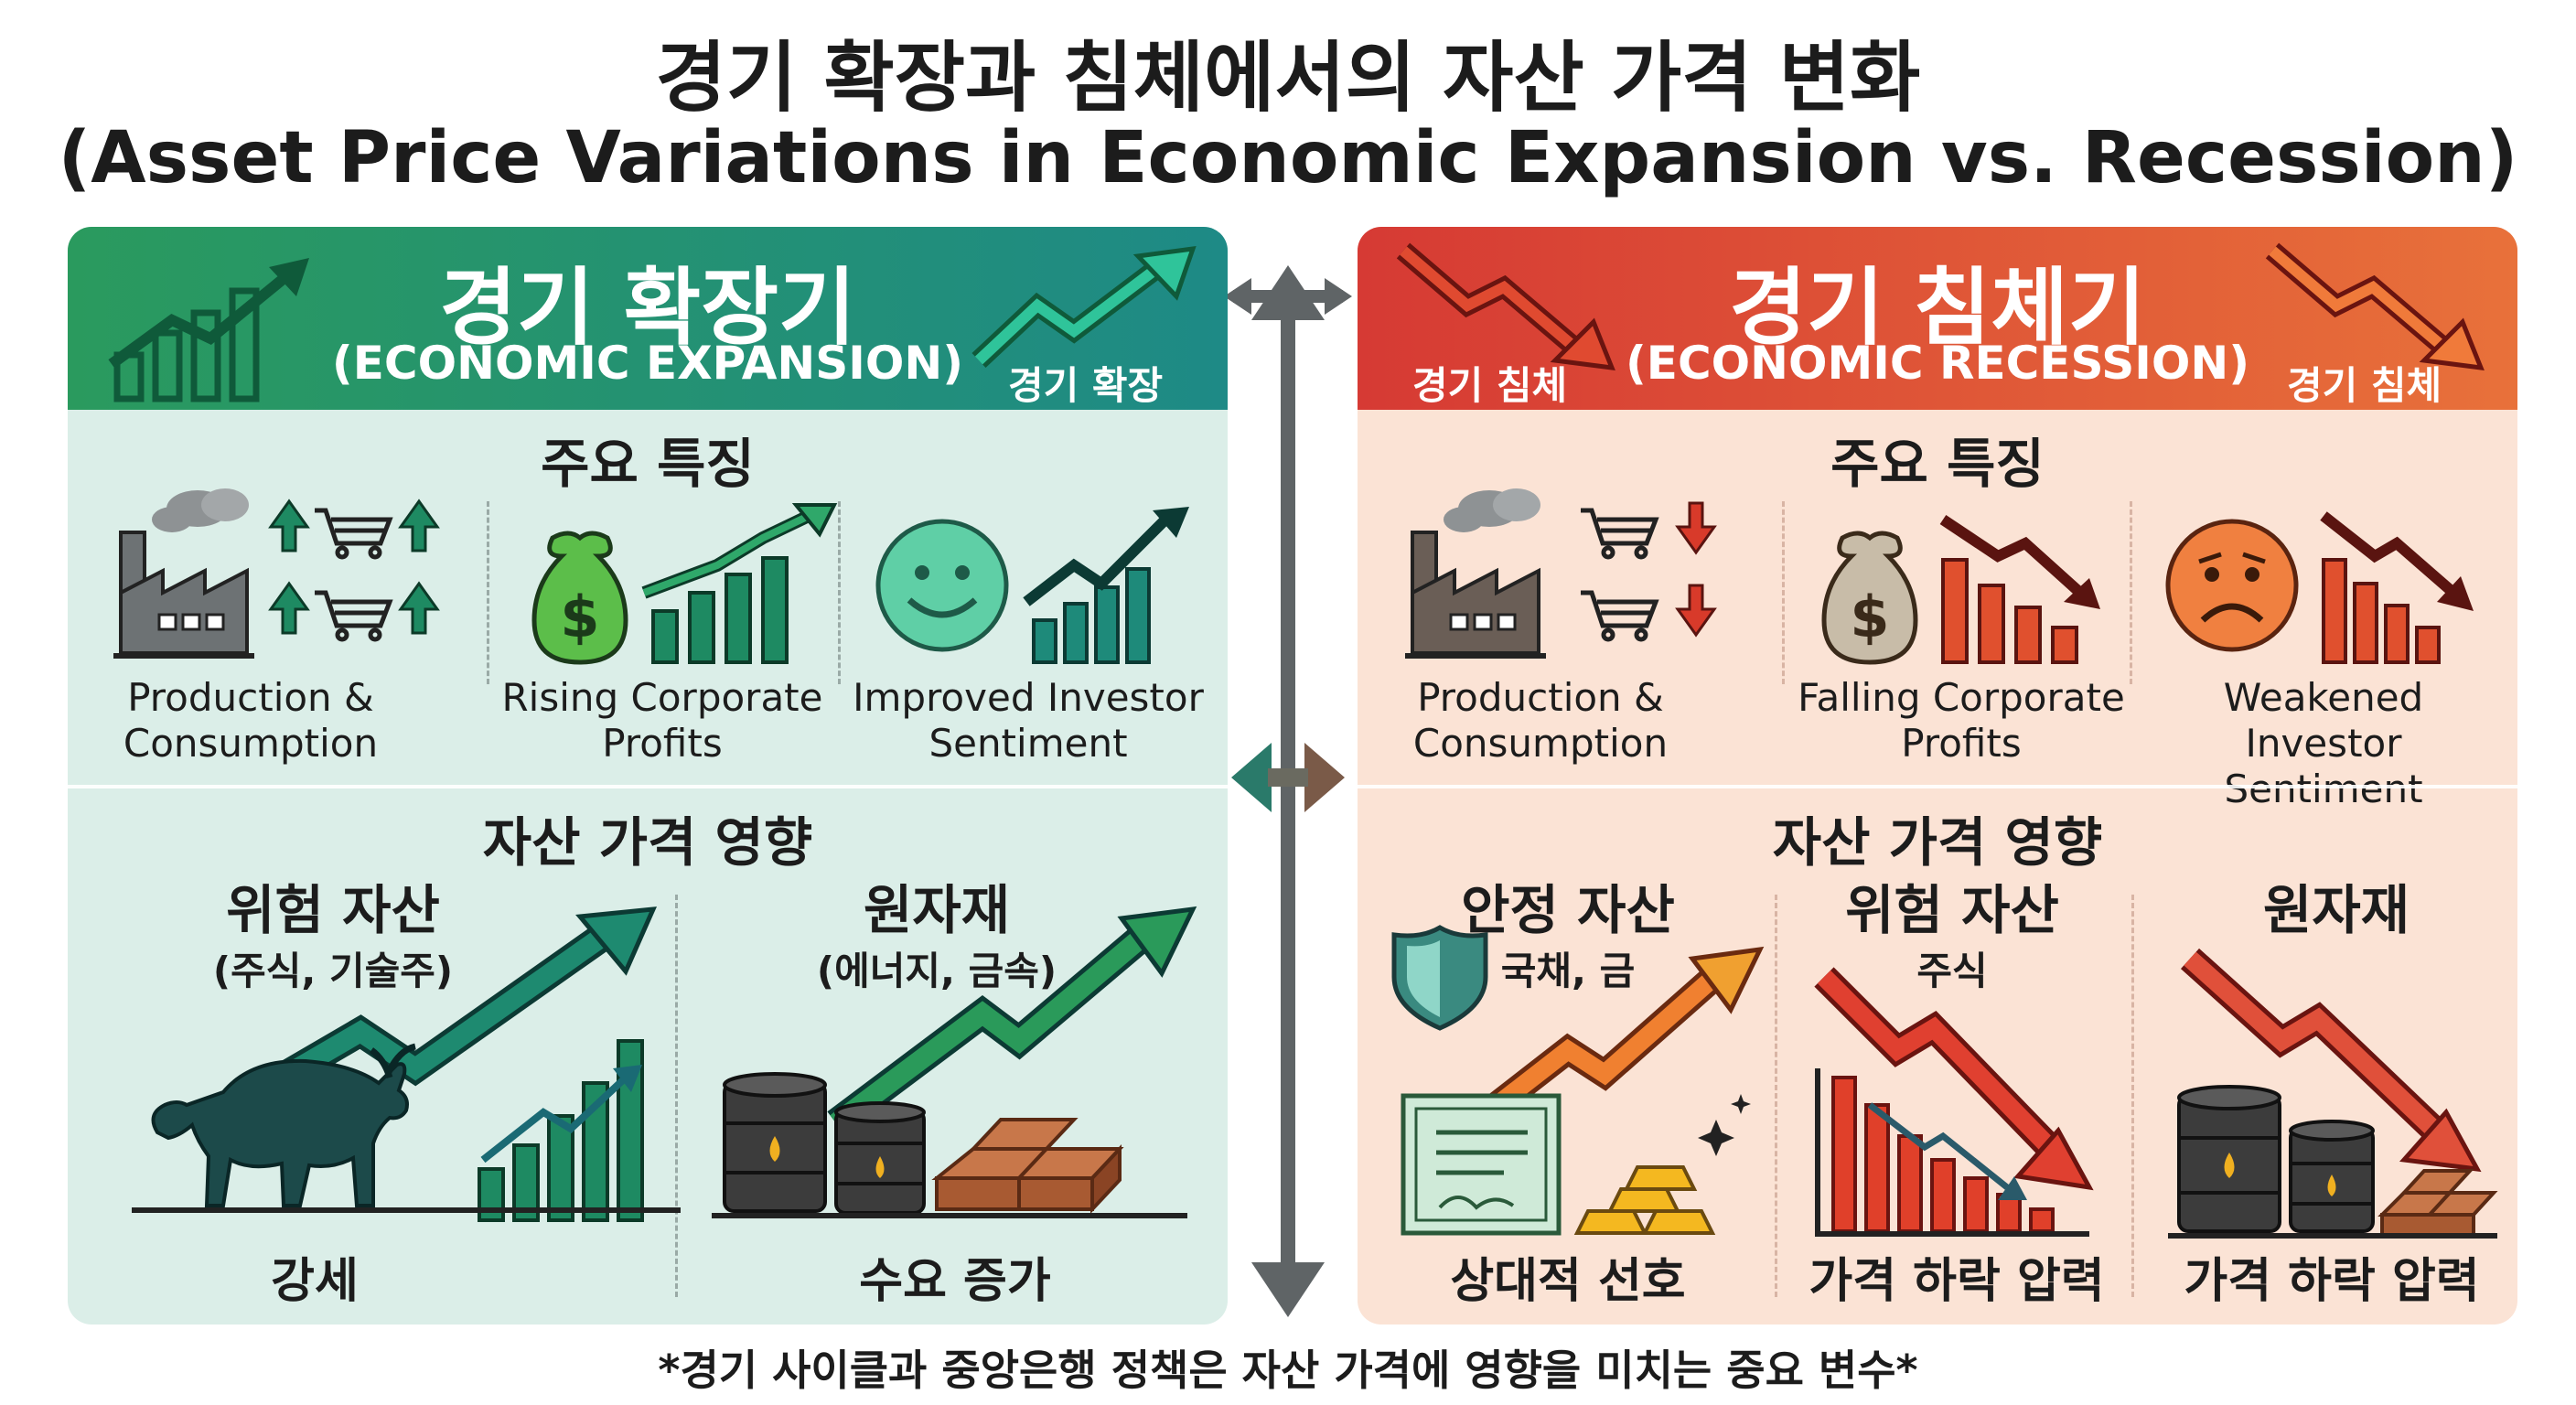  Describe the element at coordinates (333, 971) in the screenshot. I see `expansion-asset-subtitle-1: (주식, 기술주)` at that location.